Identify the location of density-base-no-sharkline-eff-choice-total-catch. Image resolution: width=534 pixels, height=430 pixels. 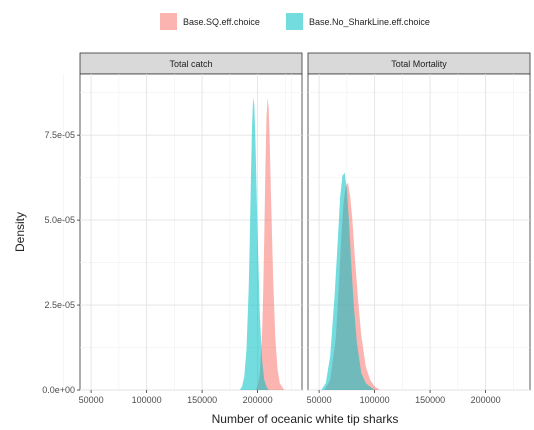
(254, 243).